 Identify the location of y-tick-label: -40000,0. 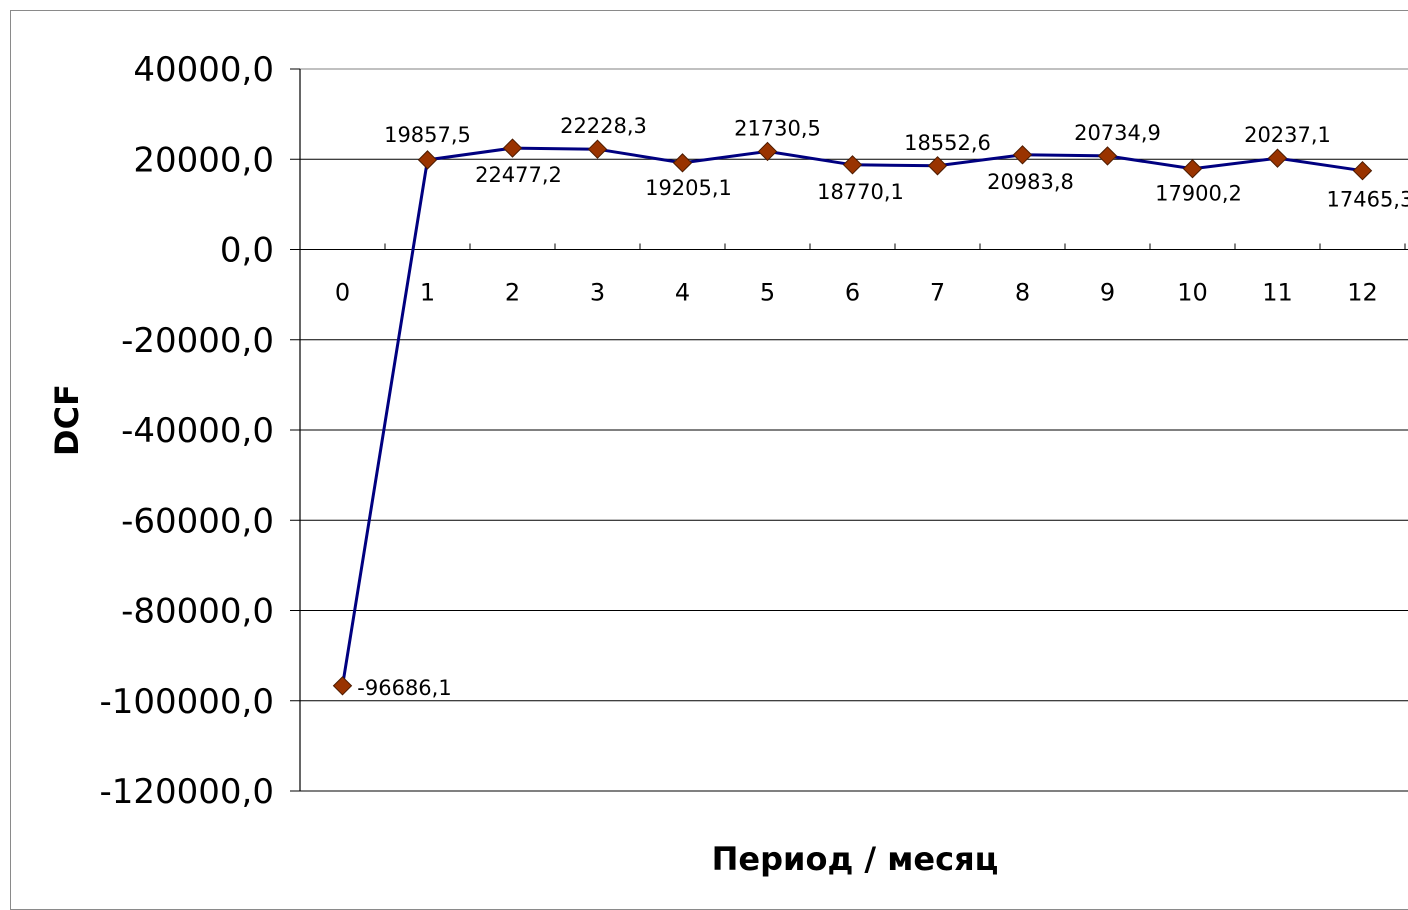
(197, 431).